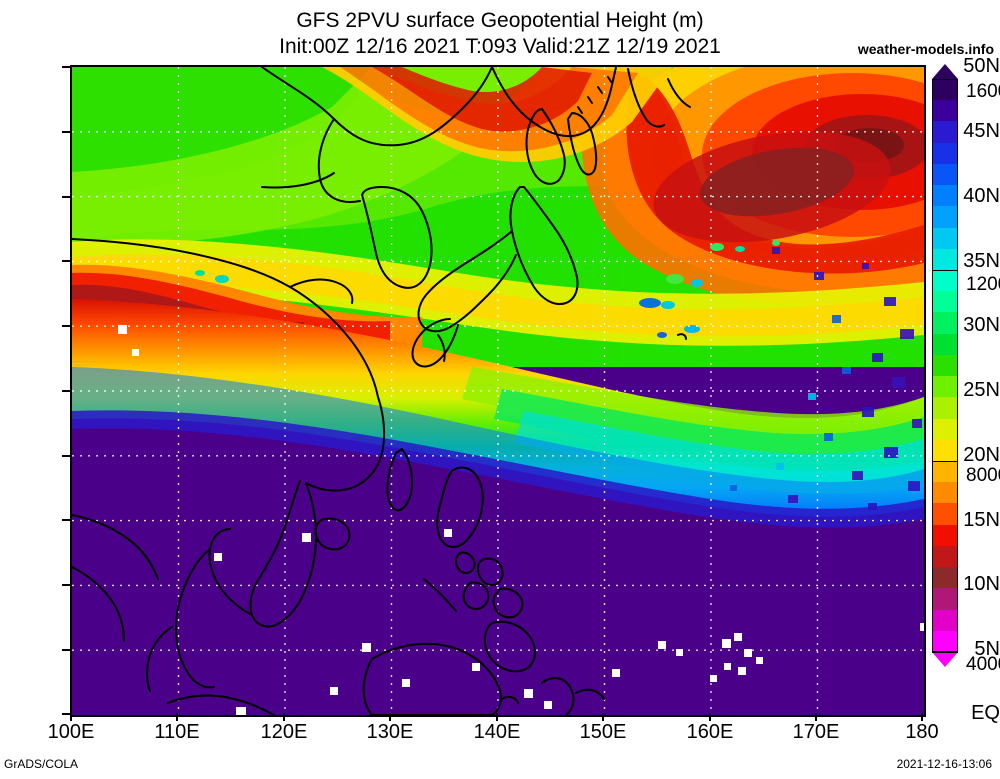 Image resolution: width=1000 pixels, height=779 pixels. What do you see at coordinates (981, 66) in the screenshot?
I see `ytick-label: 50N` at bounding box center [981, 66].